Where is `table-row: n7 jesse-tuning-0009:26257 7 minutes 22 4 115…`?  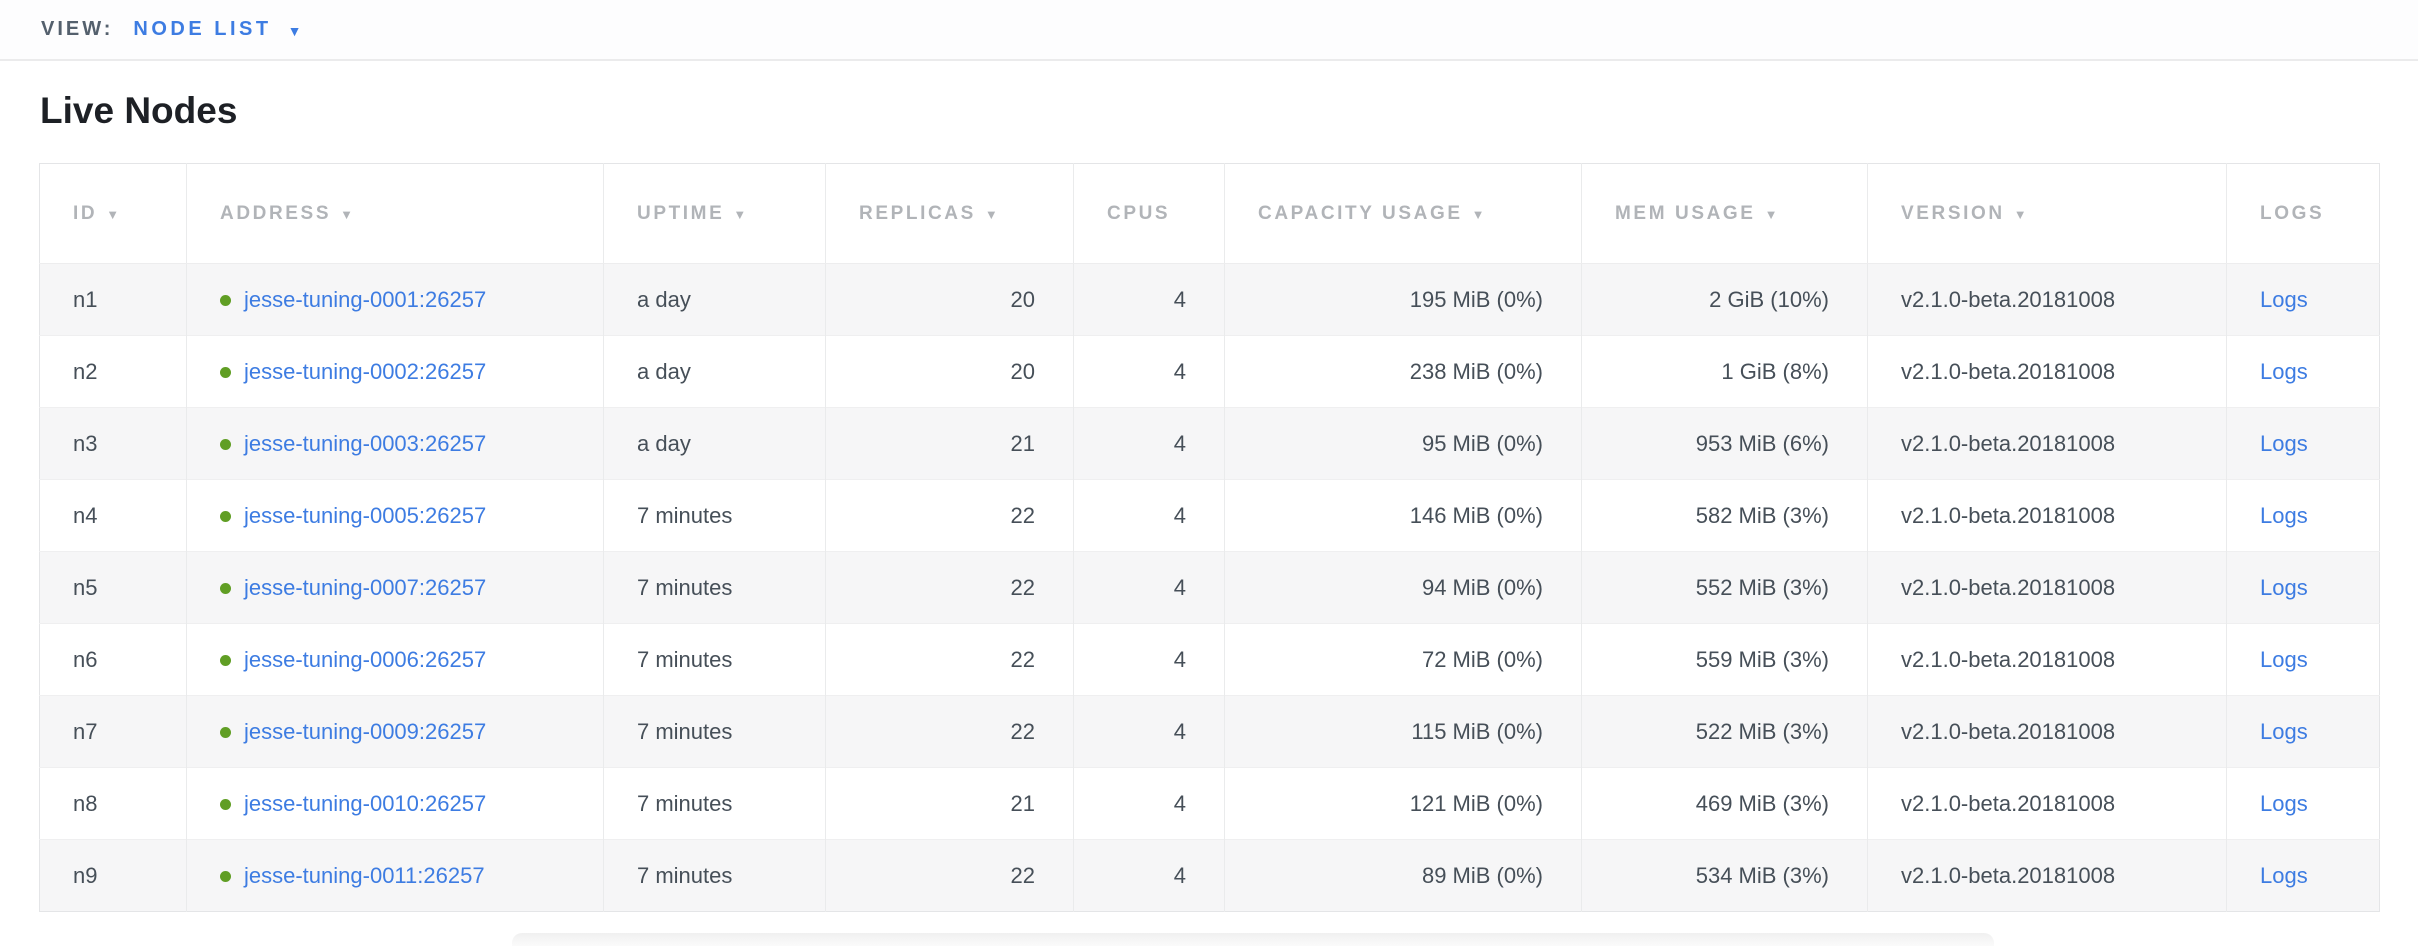 table-row: n7 jesse-tuning-0009:26257 7 minutes 22 4 115… is located at coordinates (1209, 731).